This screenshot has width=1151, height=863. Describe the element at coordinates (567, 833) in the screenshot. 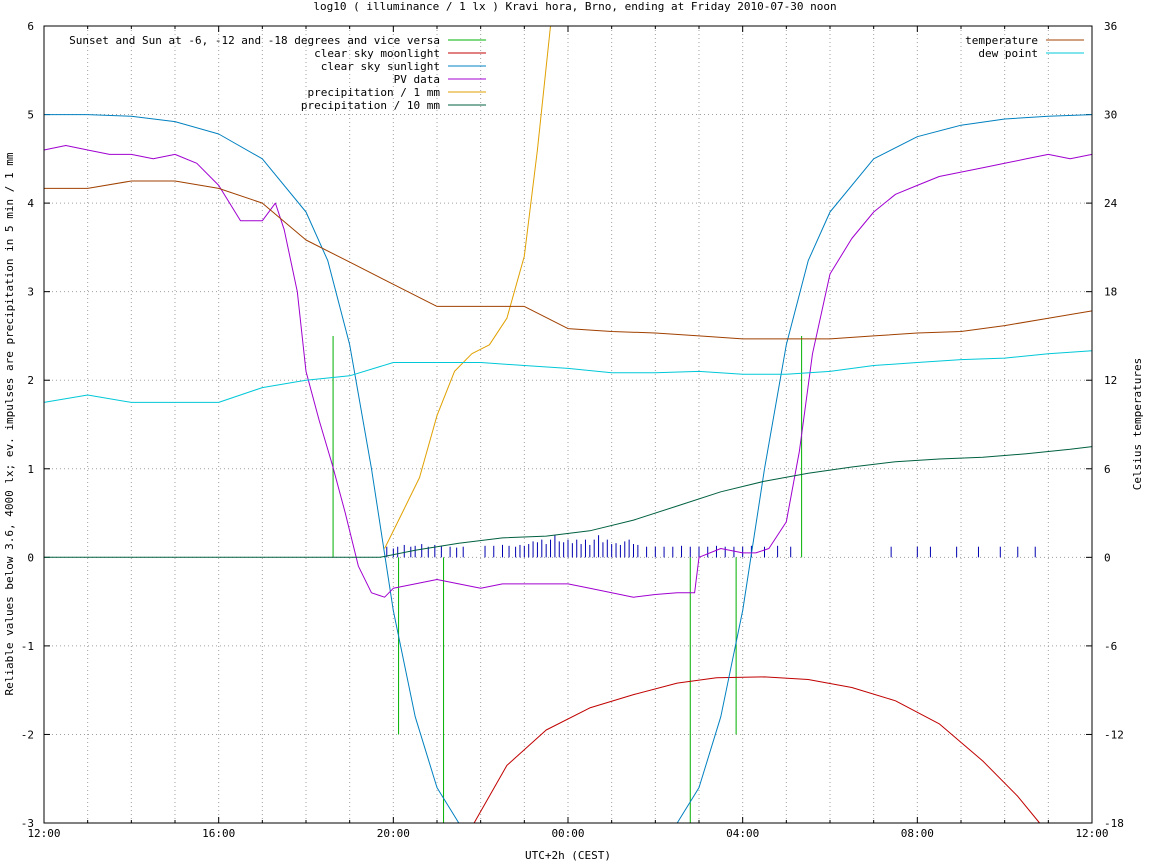

I see `x-tick-label: 00:00` at that location.